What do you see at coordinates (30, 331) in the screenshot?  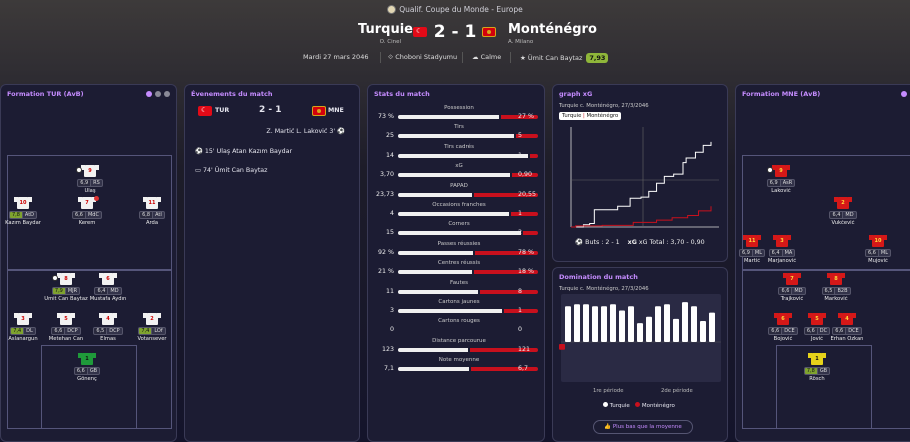 I see `player-position: DL` at bounding box center [30, 331].